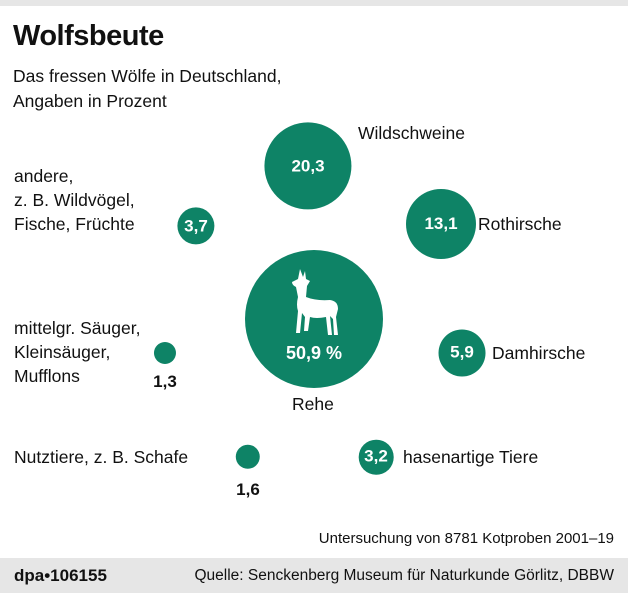  I want to click on label-line: z. B. Wildvögel,, so click(74, 200).